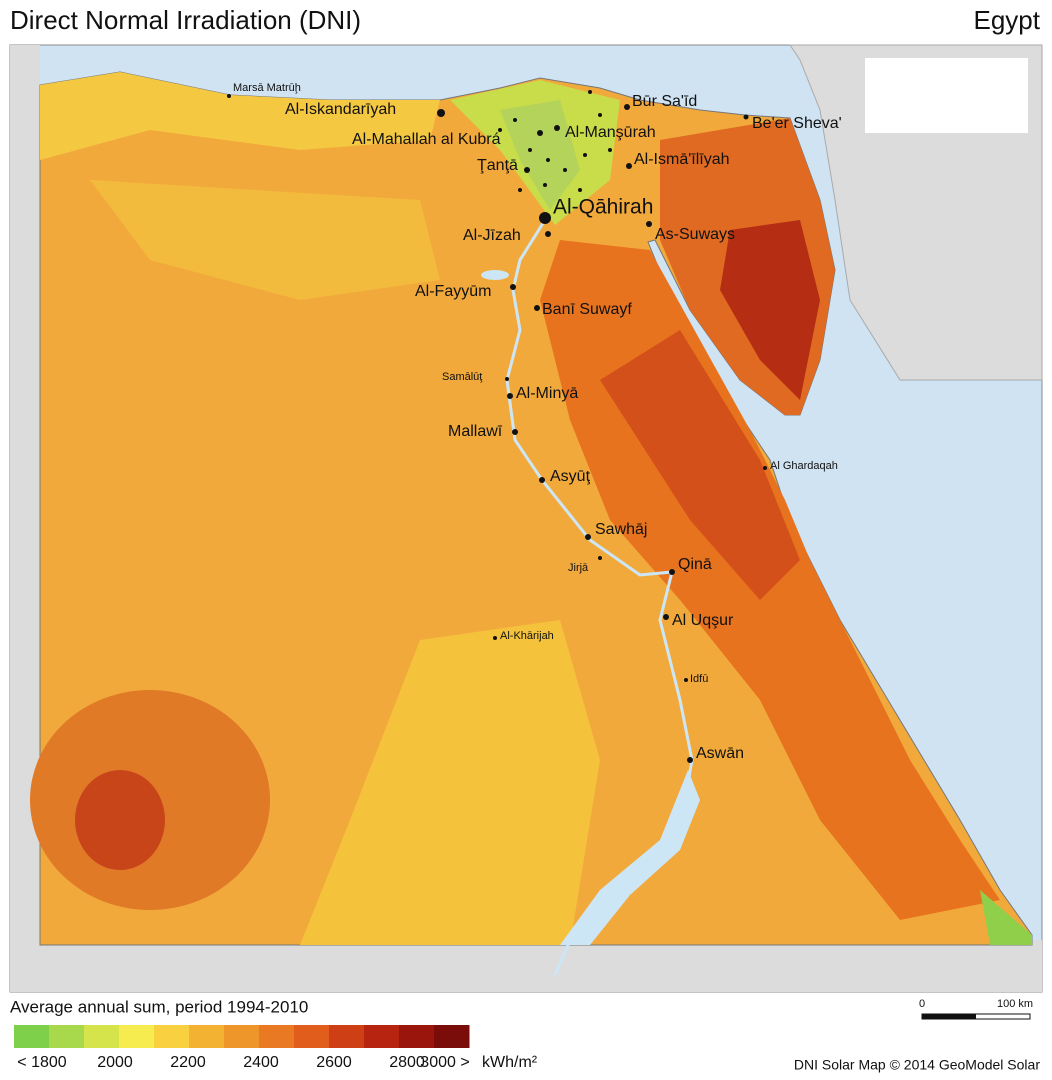 The width and height of the screenshot is (1052, 1080). Describe the element at coordinates (720, 753) in the screenshot. I see `city-label: Aswān` at that location.